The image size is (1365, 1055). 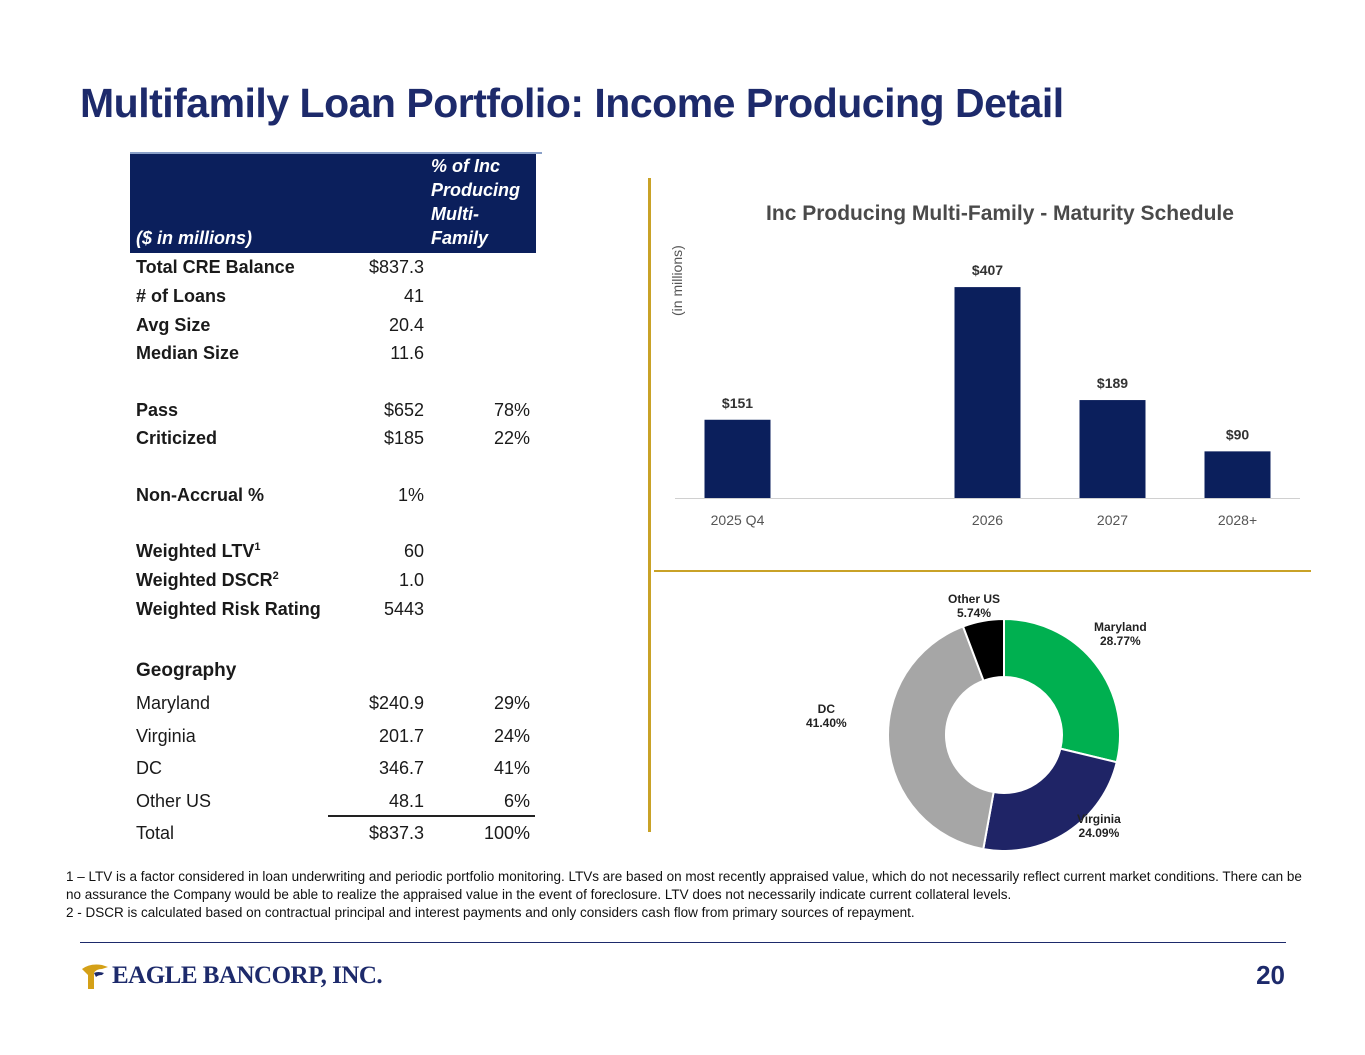 I want to click on donut-label-other-us: Other US 5.74%, so click(x=974, y=606).